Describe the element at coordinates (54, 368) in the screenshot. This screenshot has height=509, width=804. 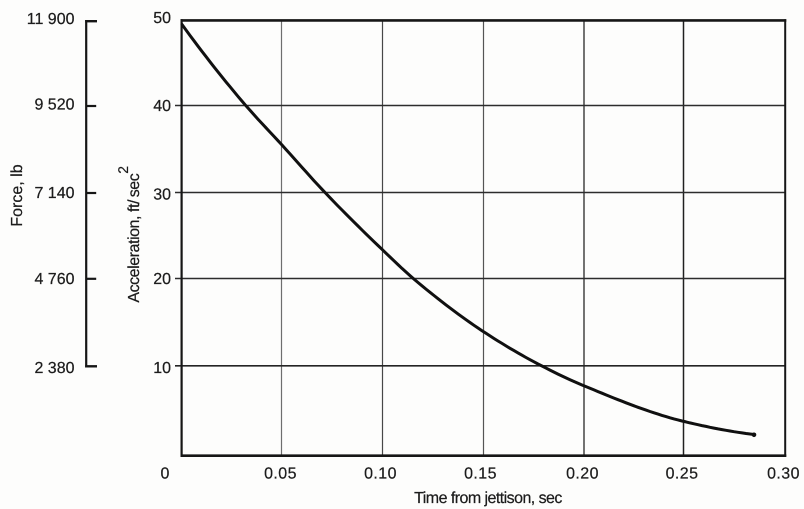
I see `svg-text: 2 380` at that location.